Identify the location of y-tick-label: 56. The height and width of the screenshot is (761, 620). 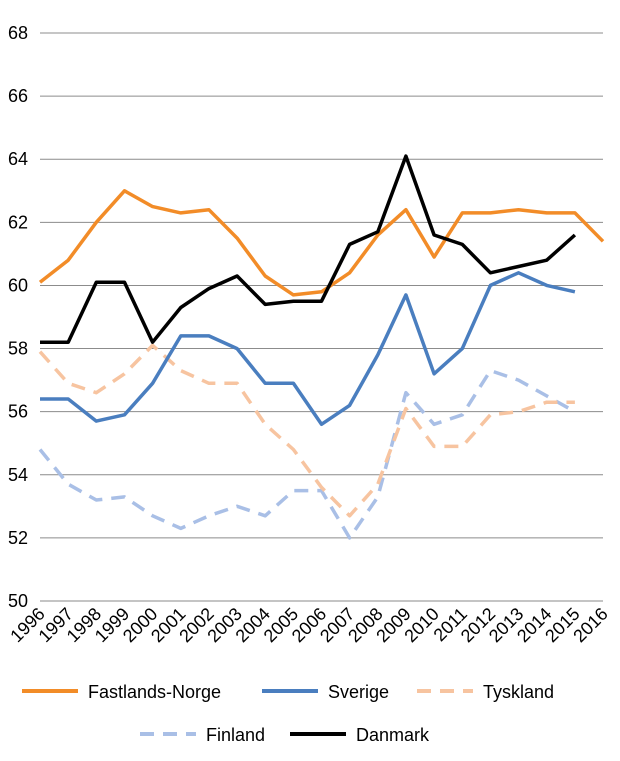
(18, 412).